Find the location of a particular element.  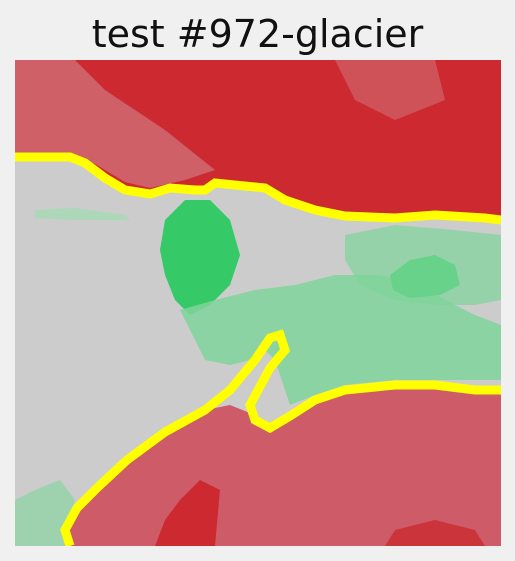

glacier-speckle-top-right is located at coordinates (390, 90).